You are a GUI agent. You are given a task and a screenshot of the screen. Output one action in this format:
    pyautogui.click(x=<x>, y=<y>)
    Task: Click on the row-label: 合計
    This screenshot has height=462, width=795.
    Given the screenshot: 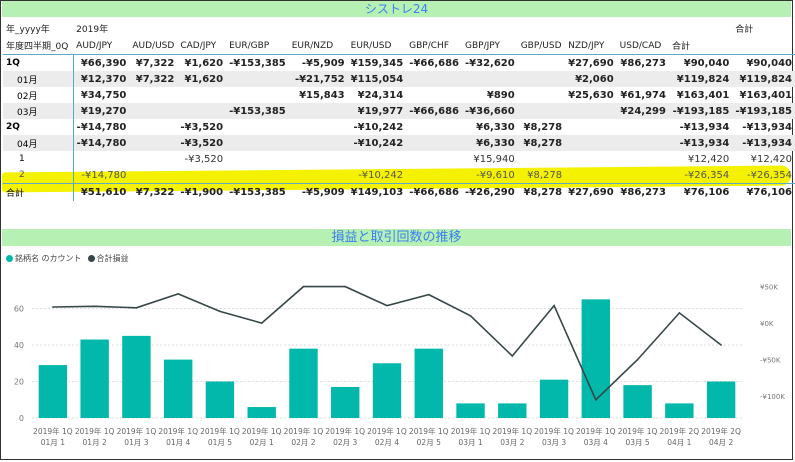 What is the action you would take?
    pyautogui.click(x=38, y=192)
    